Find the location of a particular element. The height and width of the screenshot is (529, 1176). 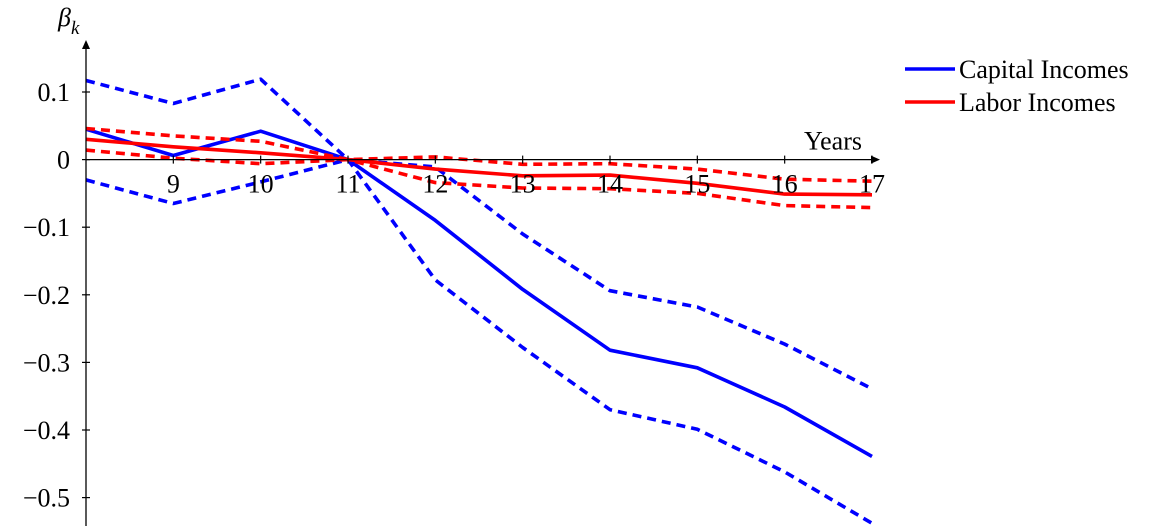

x-tick-label: 11 is located at coordinates (347, 184).